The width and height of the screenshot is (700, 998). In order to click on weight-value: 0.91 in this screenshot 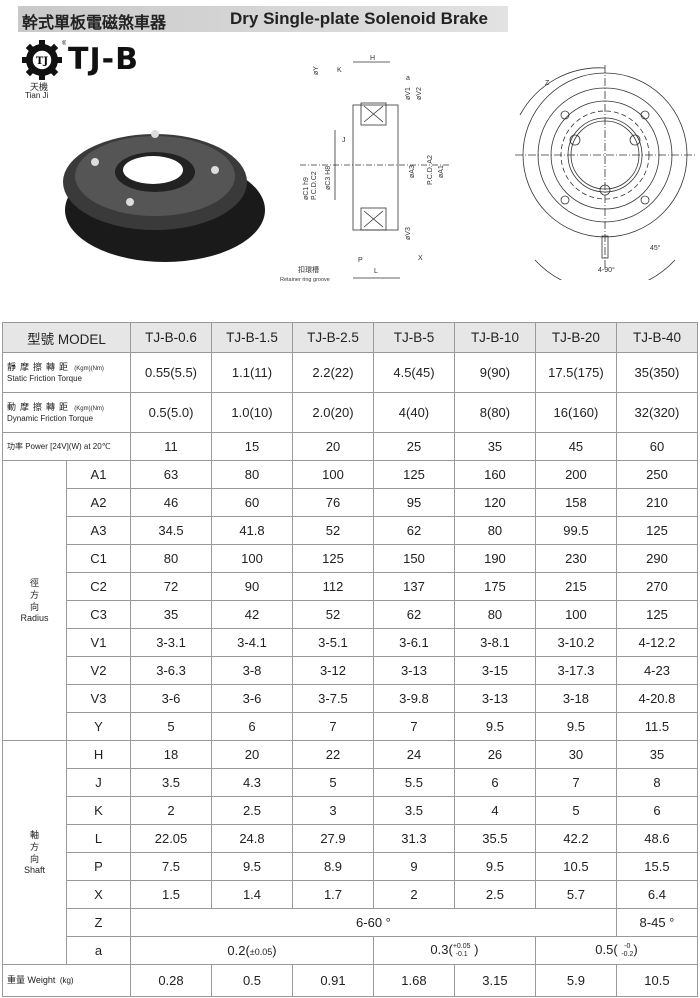, I will do `click(332, 980)`.